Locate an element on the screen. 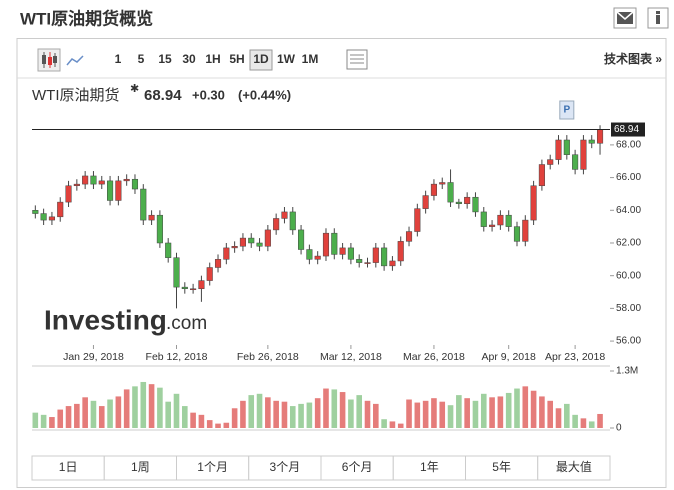 The width and height of the screenshot is (674, 490). line-icon is located at coordinates (75, 60).